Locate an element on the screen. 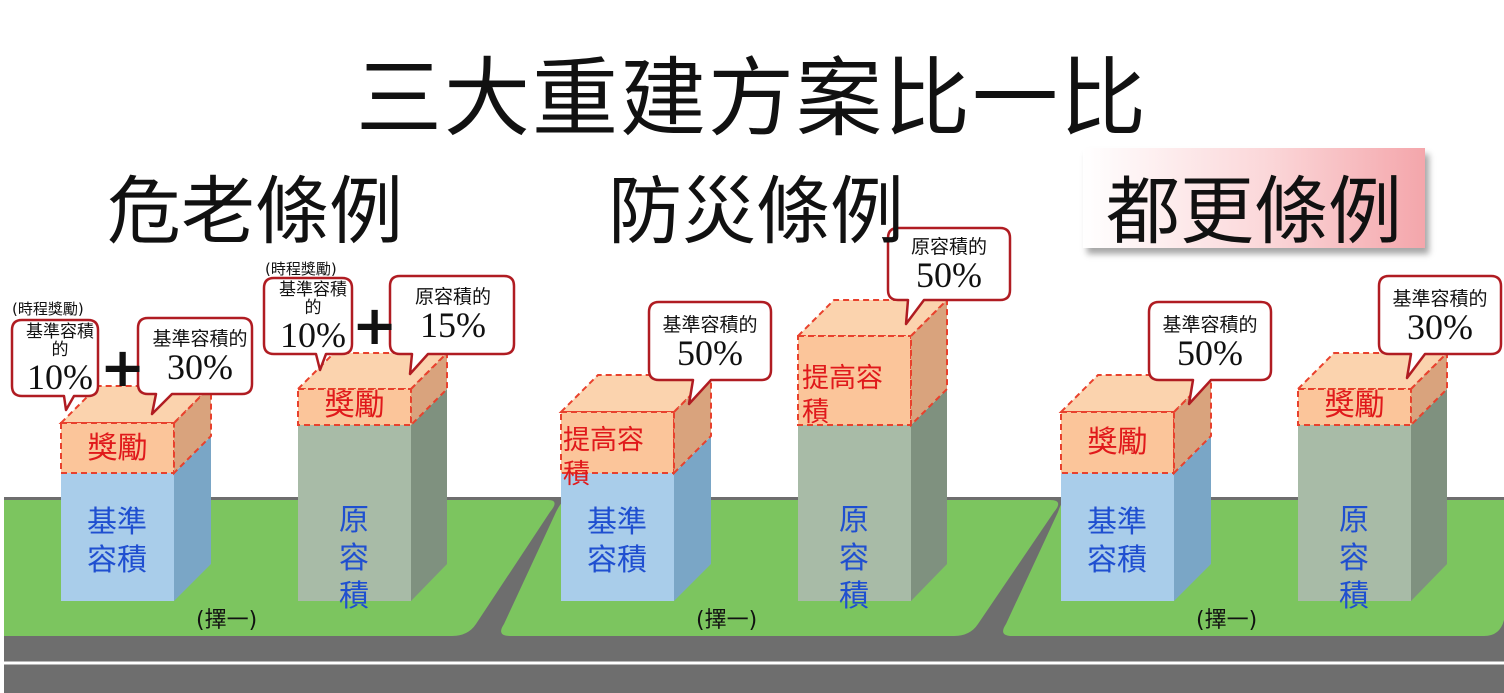 This screenshot has height=693, width=1504. section-title-highlight is located at coordinates (1254, 198).